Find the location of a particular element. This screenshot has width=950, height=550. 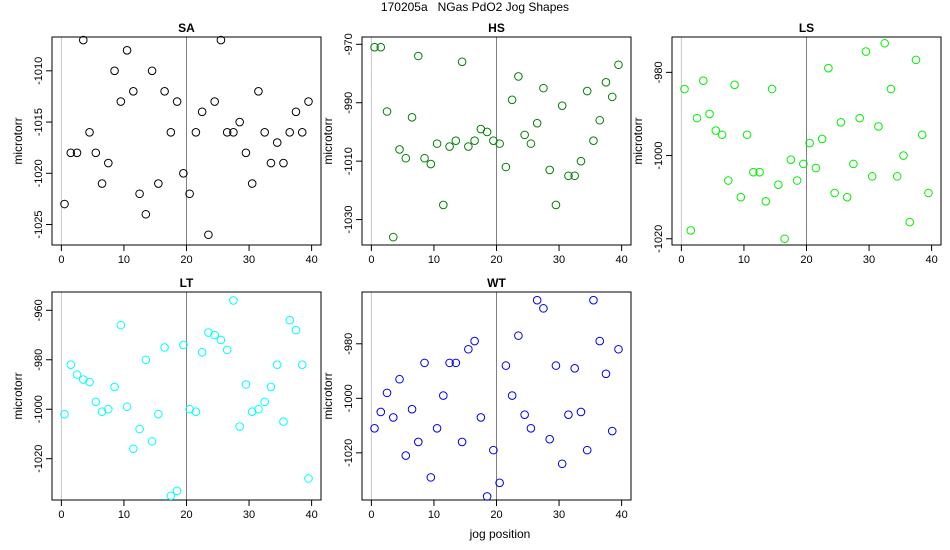

panel-title: LT is located at coordinates (187, 283).